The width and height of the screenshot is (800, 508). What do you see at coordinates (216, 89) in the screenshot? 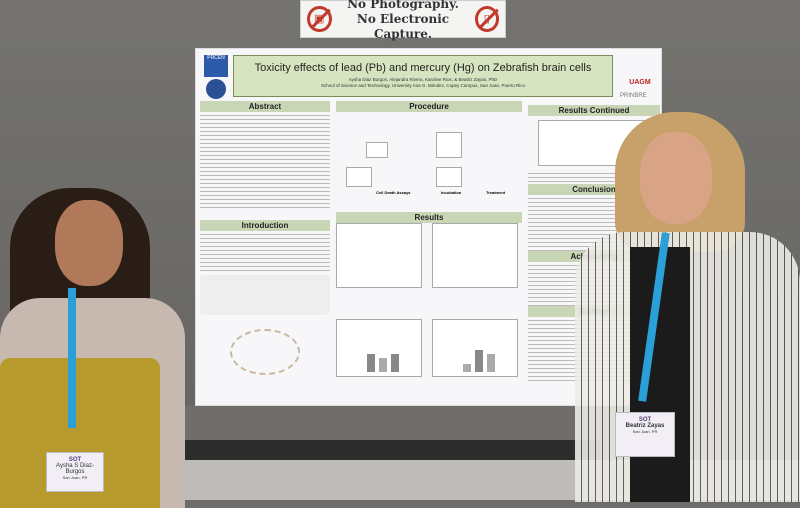
I see `nsf-logo` at bounding box center [216, 89].